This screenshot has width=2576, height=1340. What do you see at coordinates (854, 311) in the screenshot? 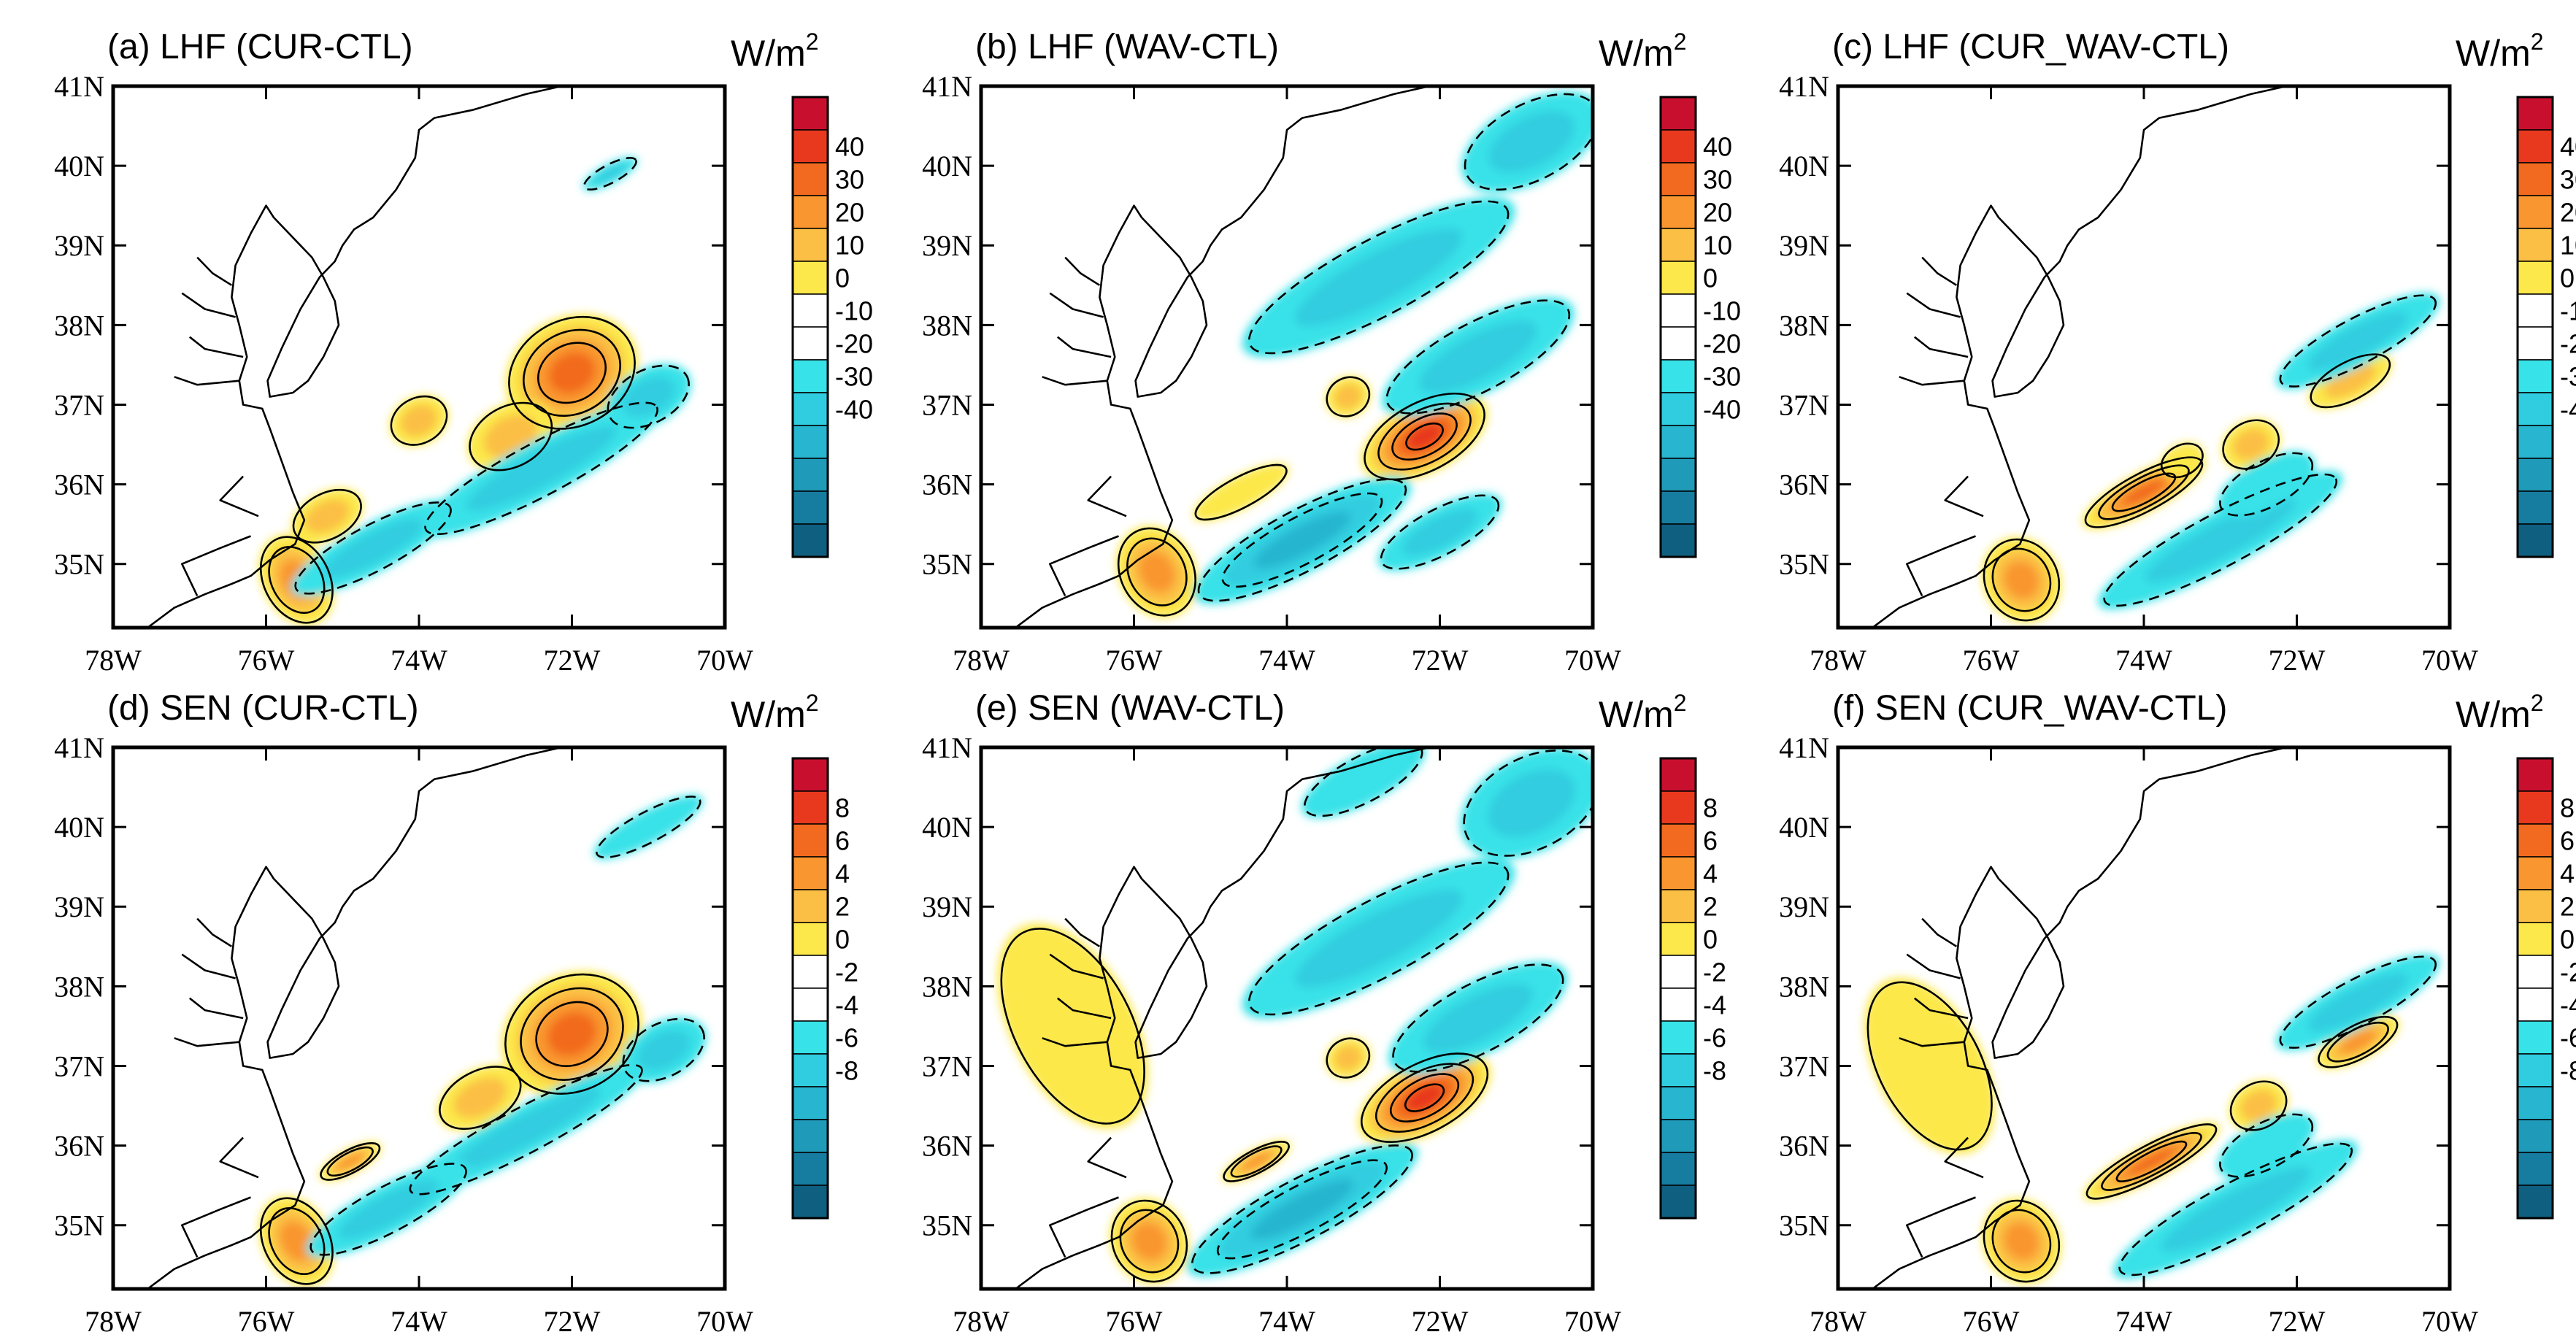
I see `colorbar-tick-label: -10` at bounding box center [854, 311].